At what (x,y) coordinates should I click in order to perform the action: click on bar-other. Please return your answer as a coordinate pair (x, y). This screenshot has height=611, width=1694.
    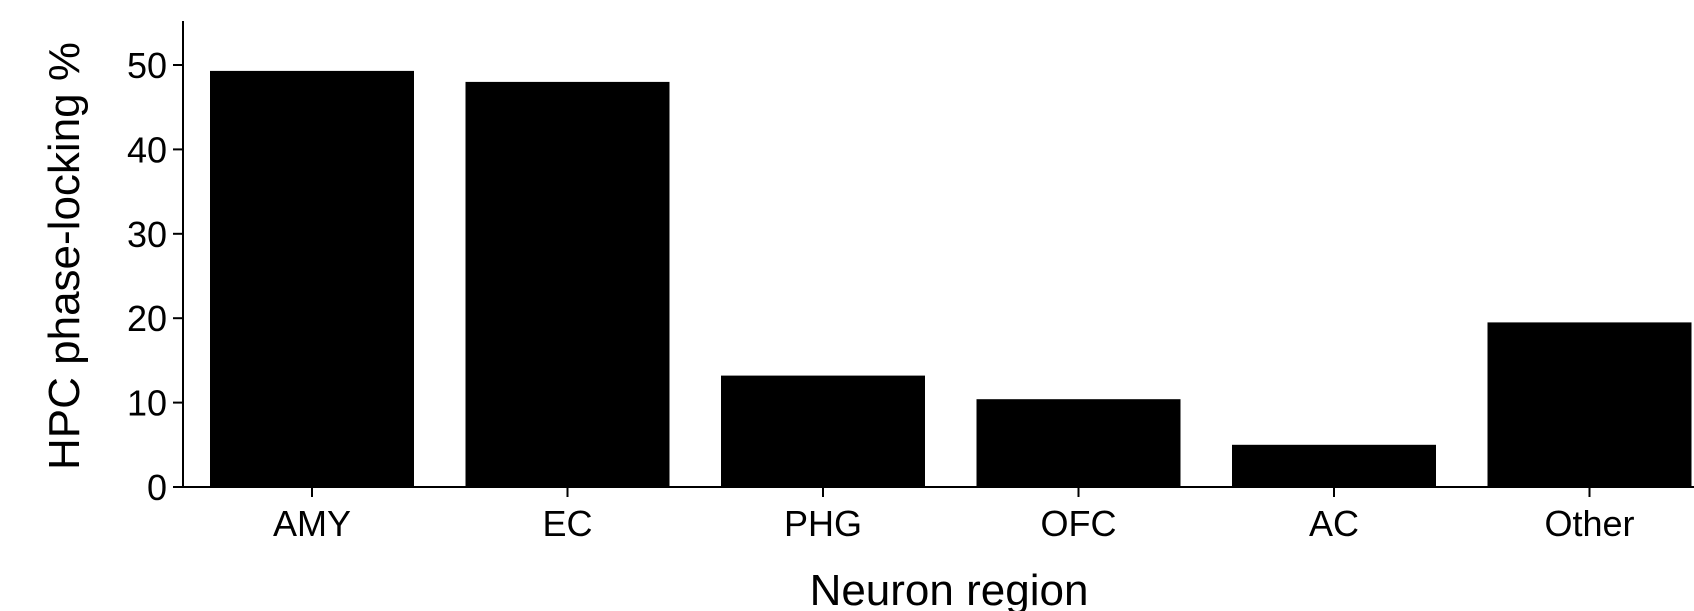
    Looking at the image, I should click on (1589, 404).